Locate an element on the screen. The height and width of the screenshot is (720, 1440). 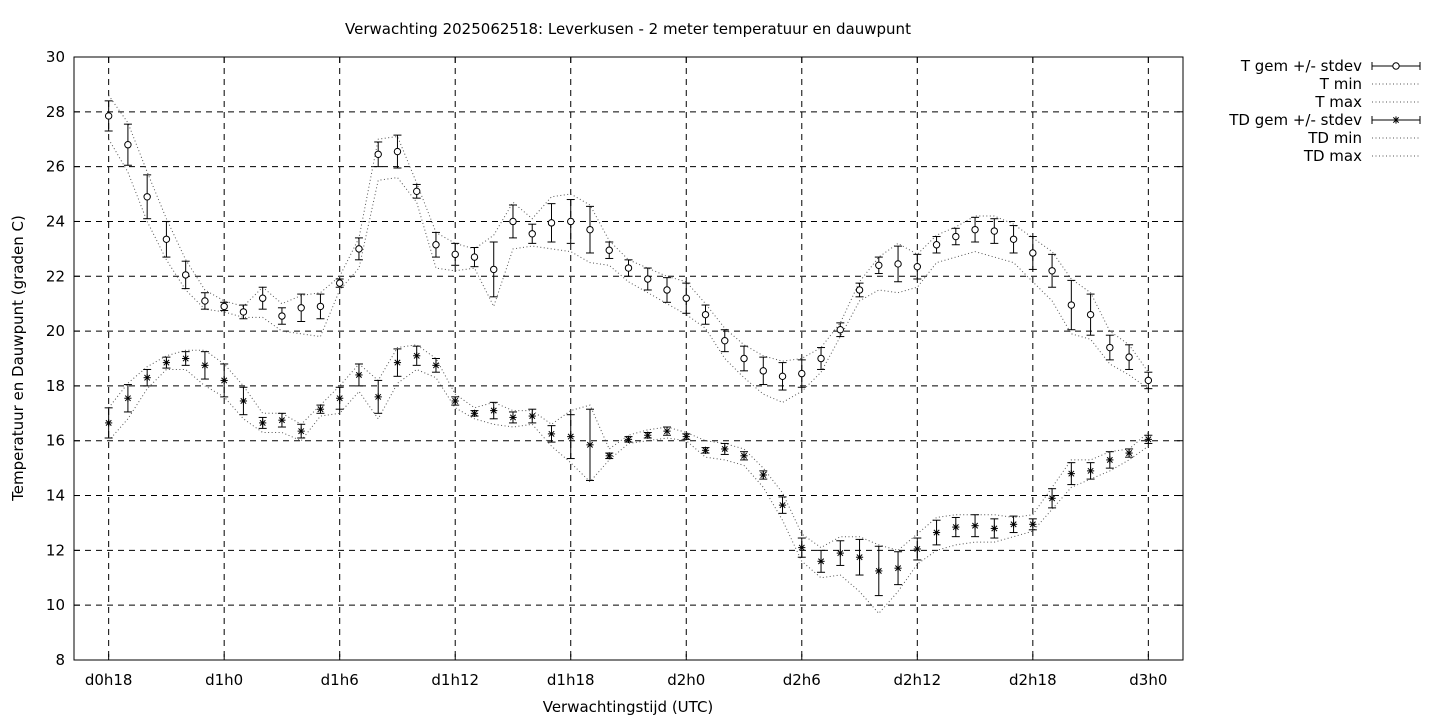
y-tick-label: 30 is located at coordinates (55, 57).